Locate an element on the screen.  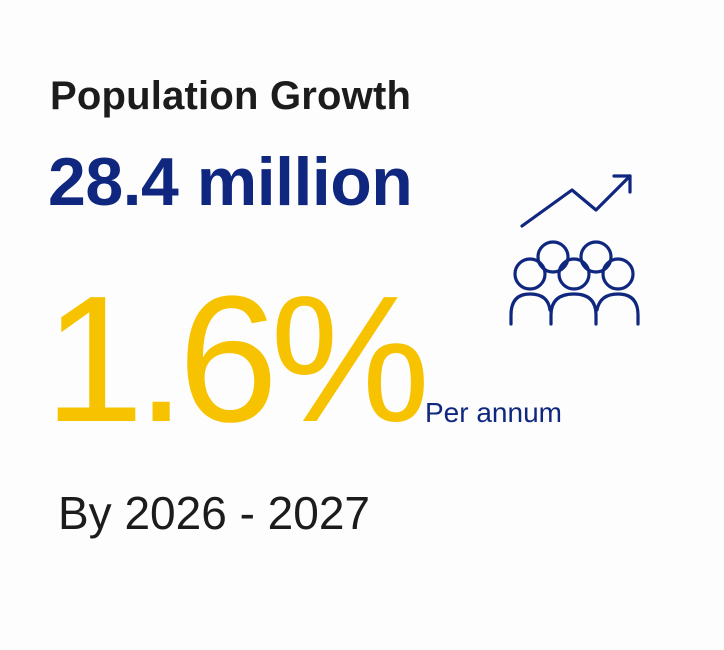
population-value: 28.4 million is located at coordinates (230, 182).